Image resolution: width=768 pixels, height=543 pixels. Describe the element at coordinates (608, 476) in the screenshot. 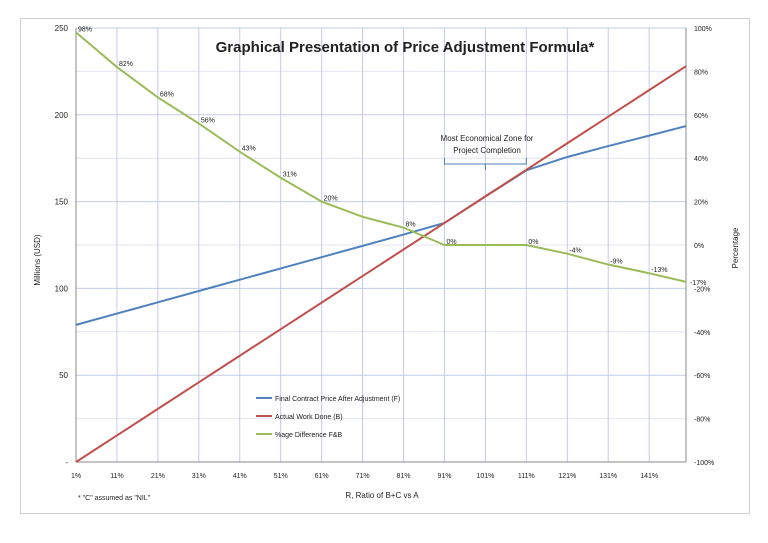

I see `x-tick-label: 131%` at that location.